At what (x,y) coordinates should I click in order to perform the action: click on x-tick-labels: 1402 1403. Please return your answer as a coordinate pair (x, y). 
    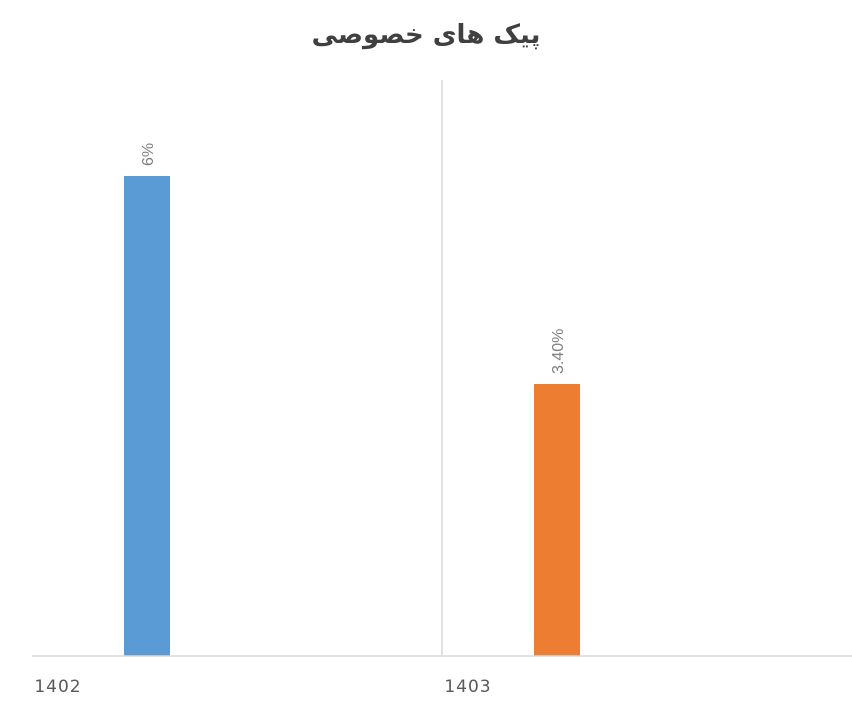
    Looking at the image, I should click on (262, 687).